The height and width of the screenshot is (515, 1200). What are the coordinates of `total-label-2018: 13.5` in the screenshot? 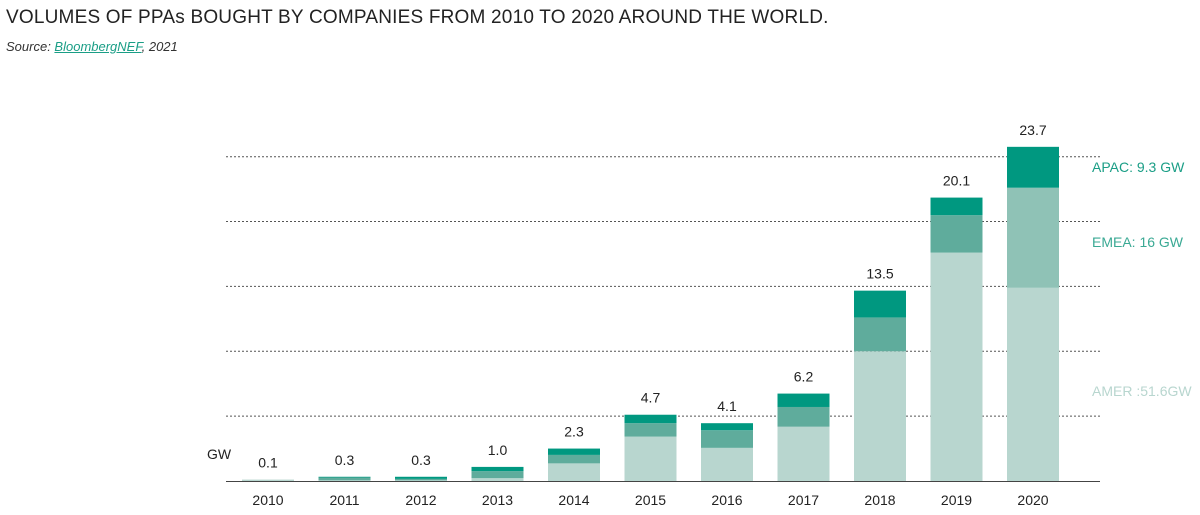 It's located at (879, 274).